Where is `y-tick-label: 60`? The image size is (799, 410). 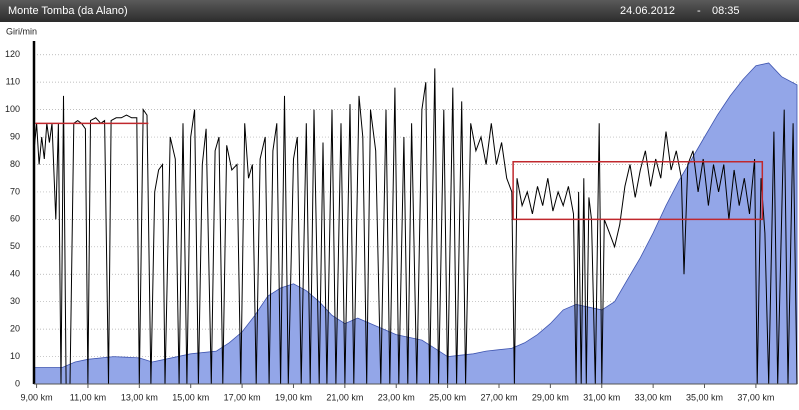
y-tick-label: 60 is located at coordinates (15, 219).